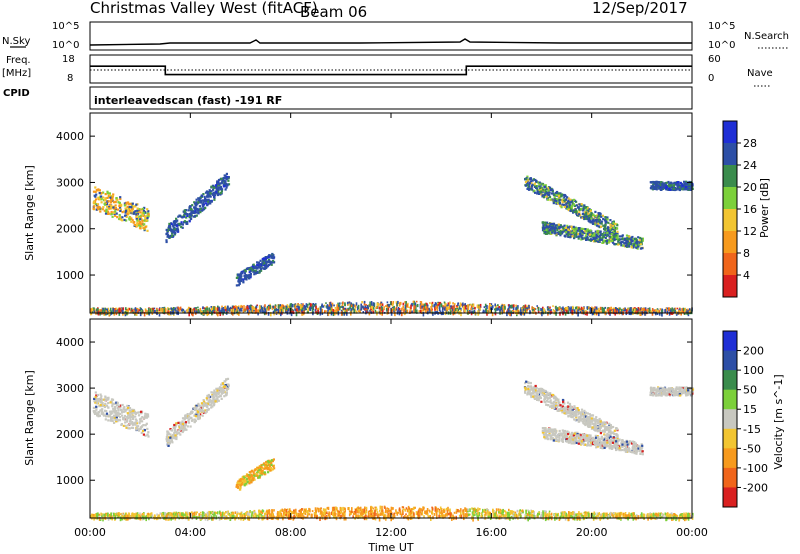 The width and height of the screenshot is (800, 554). What do you see at coordinates (70, 136) in the screenshot?
I see `y-tick-label: 4000` at bounding box center [70, 136].